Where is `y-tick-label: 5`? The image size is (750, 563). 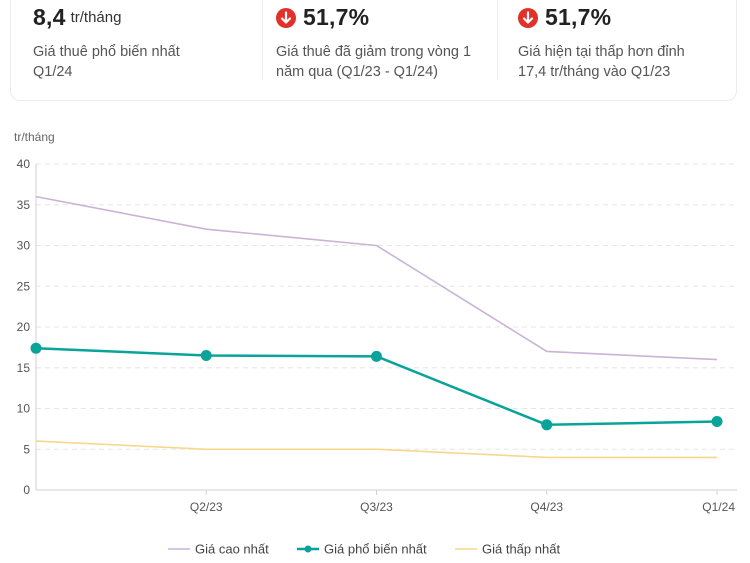
y-tick-label: 5 is located at coordinates (26, 449).